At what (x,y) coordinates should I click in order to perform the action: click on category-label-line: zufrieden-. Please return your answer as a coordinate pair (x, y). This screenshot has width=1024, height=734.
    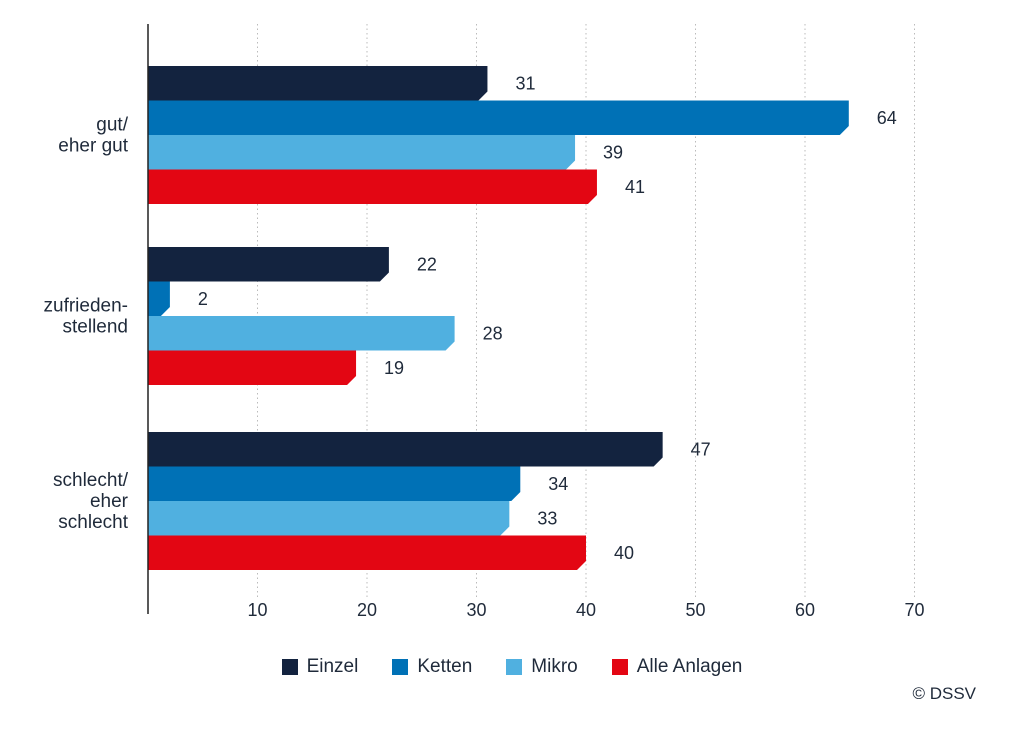
    Looking at the image, I should click on (86, 306).